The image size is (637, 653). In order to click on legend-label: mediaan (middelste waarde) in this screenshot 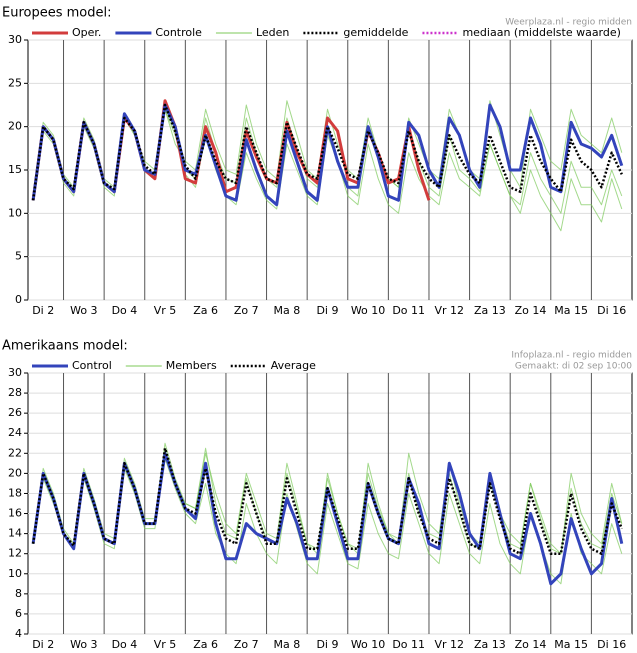, I will do `click(541, 32)`.